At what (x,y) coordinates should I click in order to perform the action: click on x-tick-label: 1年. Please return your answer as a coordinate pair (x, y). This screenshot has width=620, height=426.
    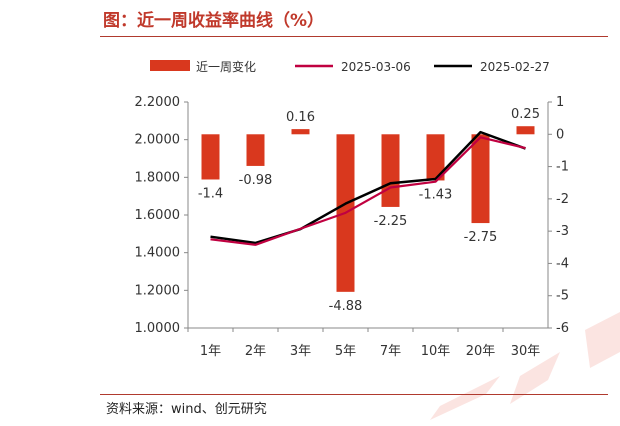
    Looking at the image, I should click on (210, 351).